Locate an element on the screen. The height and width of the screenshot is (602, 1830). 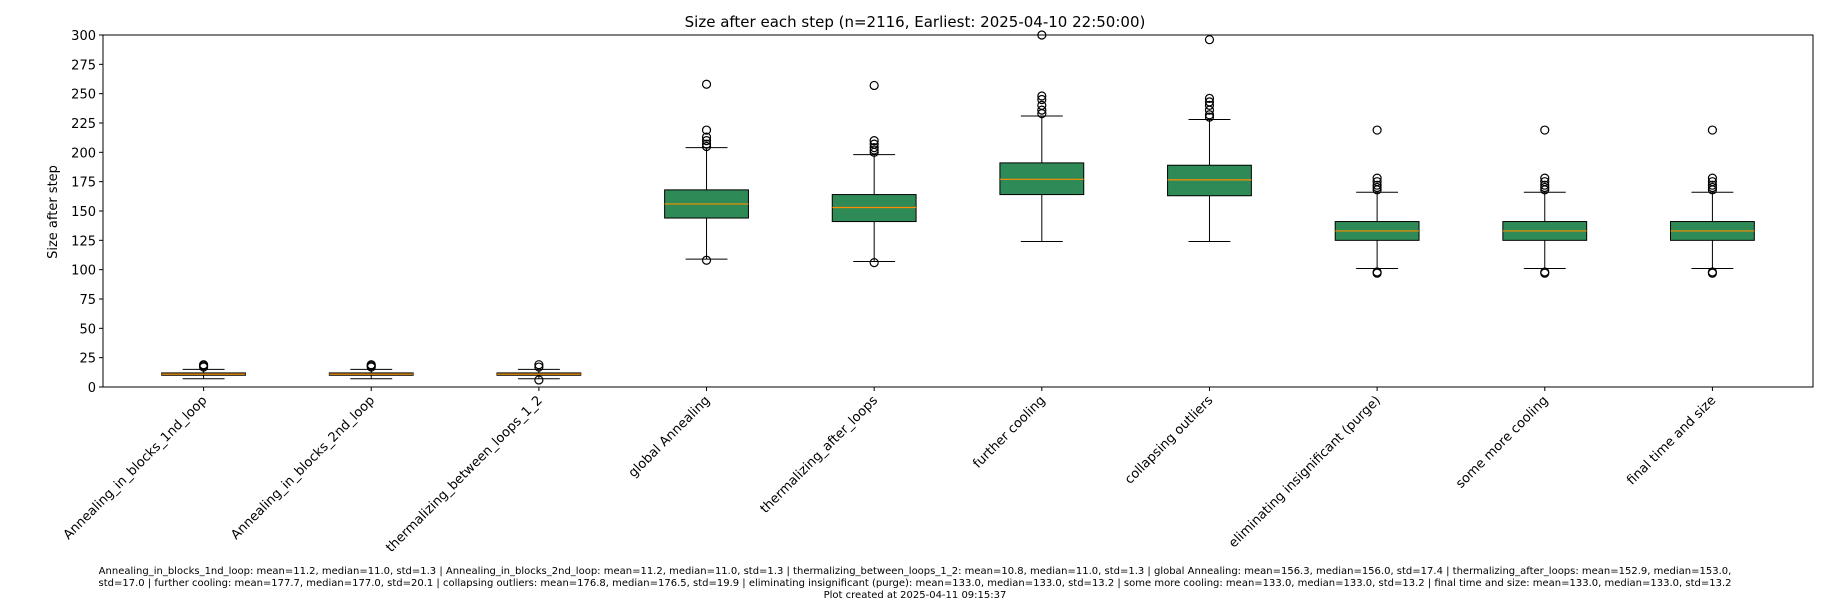
y-tick-label: 25 is located at coordinates (87, 359).